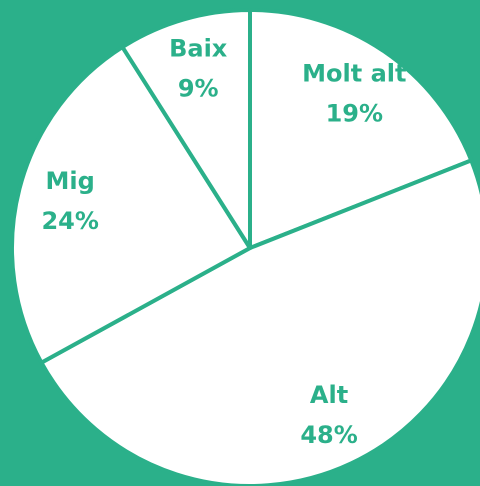 This screenshot has height=486, width=480. What do you see at coordinates (70, 181) in the screenshot?
I see `slice-label: Mig` at bounding box center [70, 181].